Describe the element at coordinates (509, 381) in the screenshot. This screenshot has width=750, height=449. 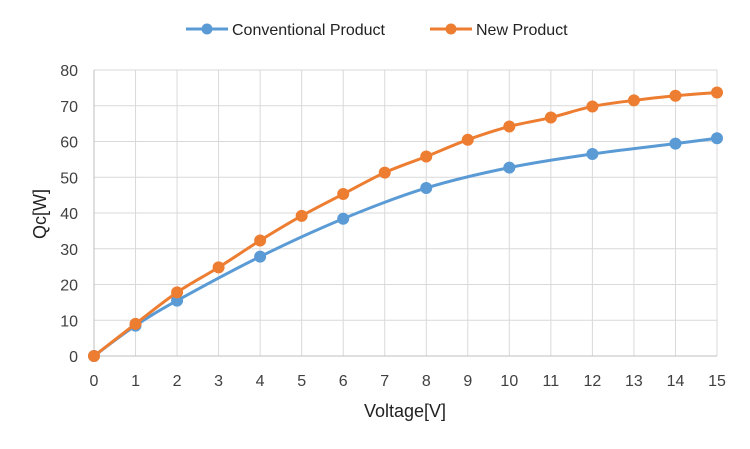
I see `x-tick-label: 10` at that location.